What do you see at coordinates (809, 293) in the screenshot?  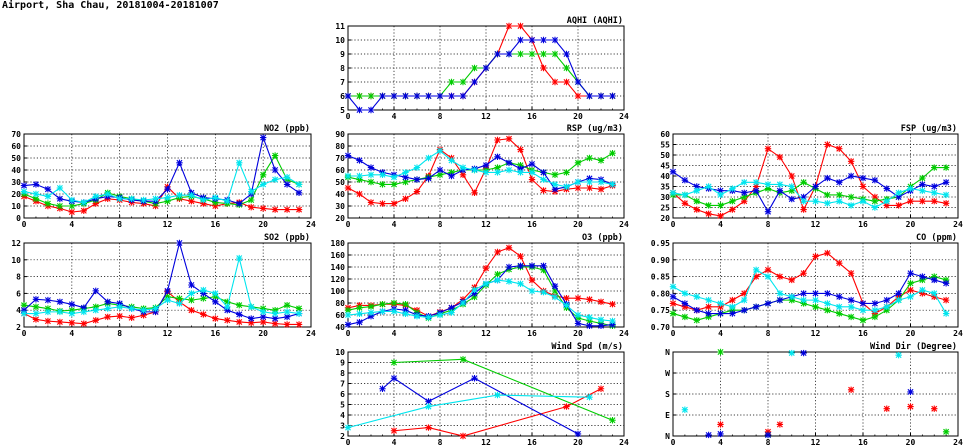 I see `series-day3` at bounding box center [809, 293].